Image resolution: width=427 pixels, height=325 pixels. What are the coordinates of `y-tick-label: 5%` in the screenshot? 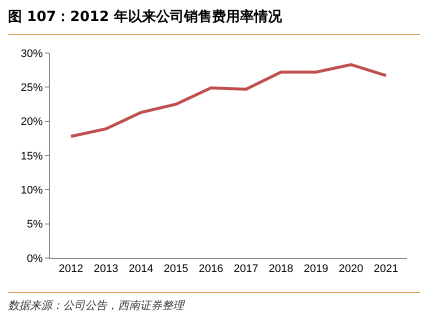 It's located at (35, 224).